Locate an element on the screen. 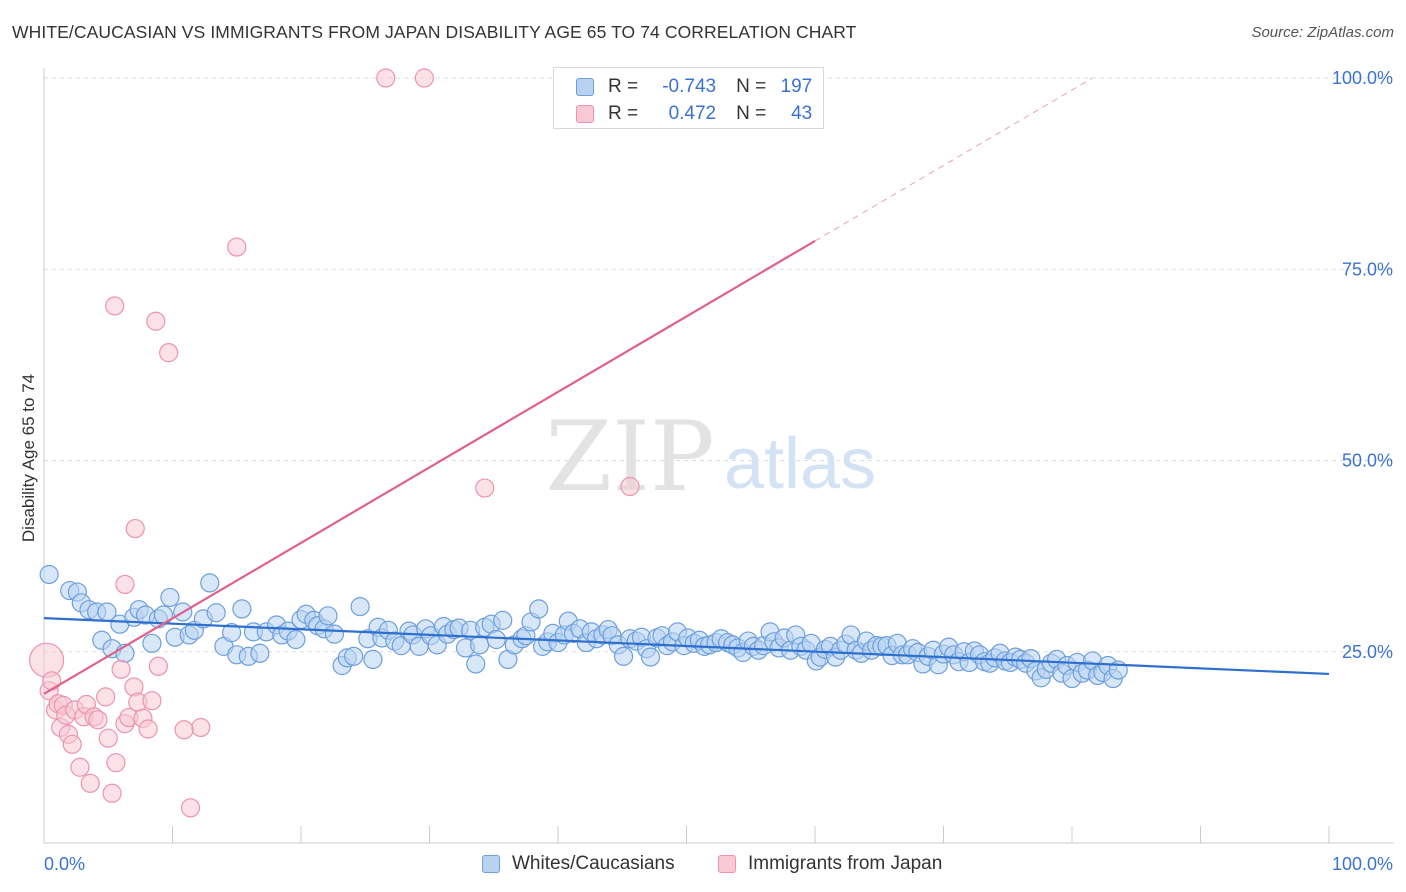 The height and width of the screenshot is (892, 1406). y-tick-label: 75.0% is located at coordinates (1367, 269).